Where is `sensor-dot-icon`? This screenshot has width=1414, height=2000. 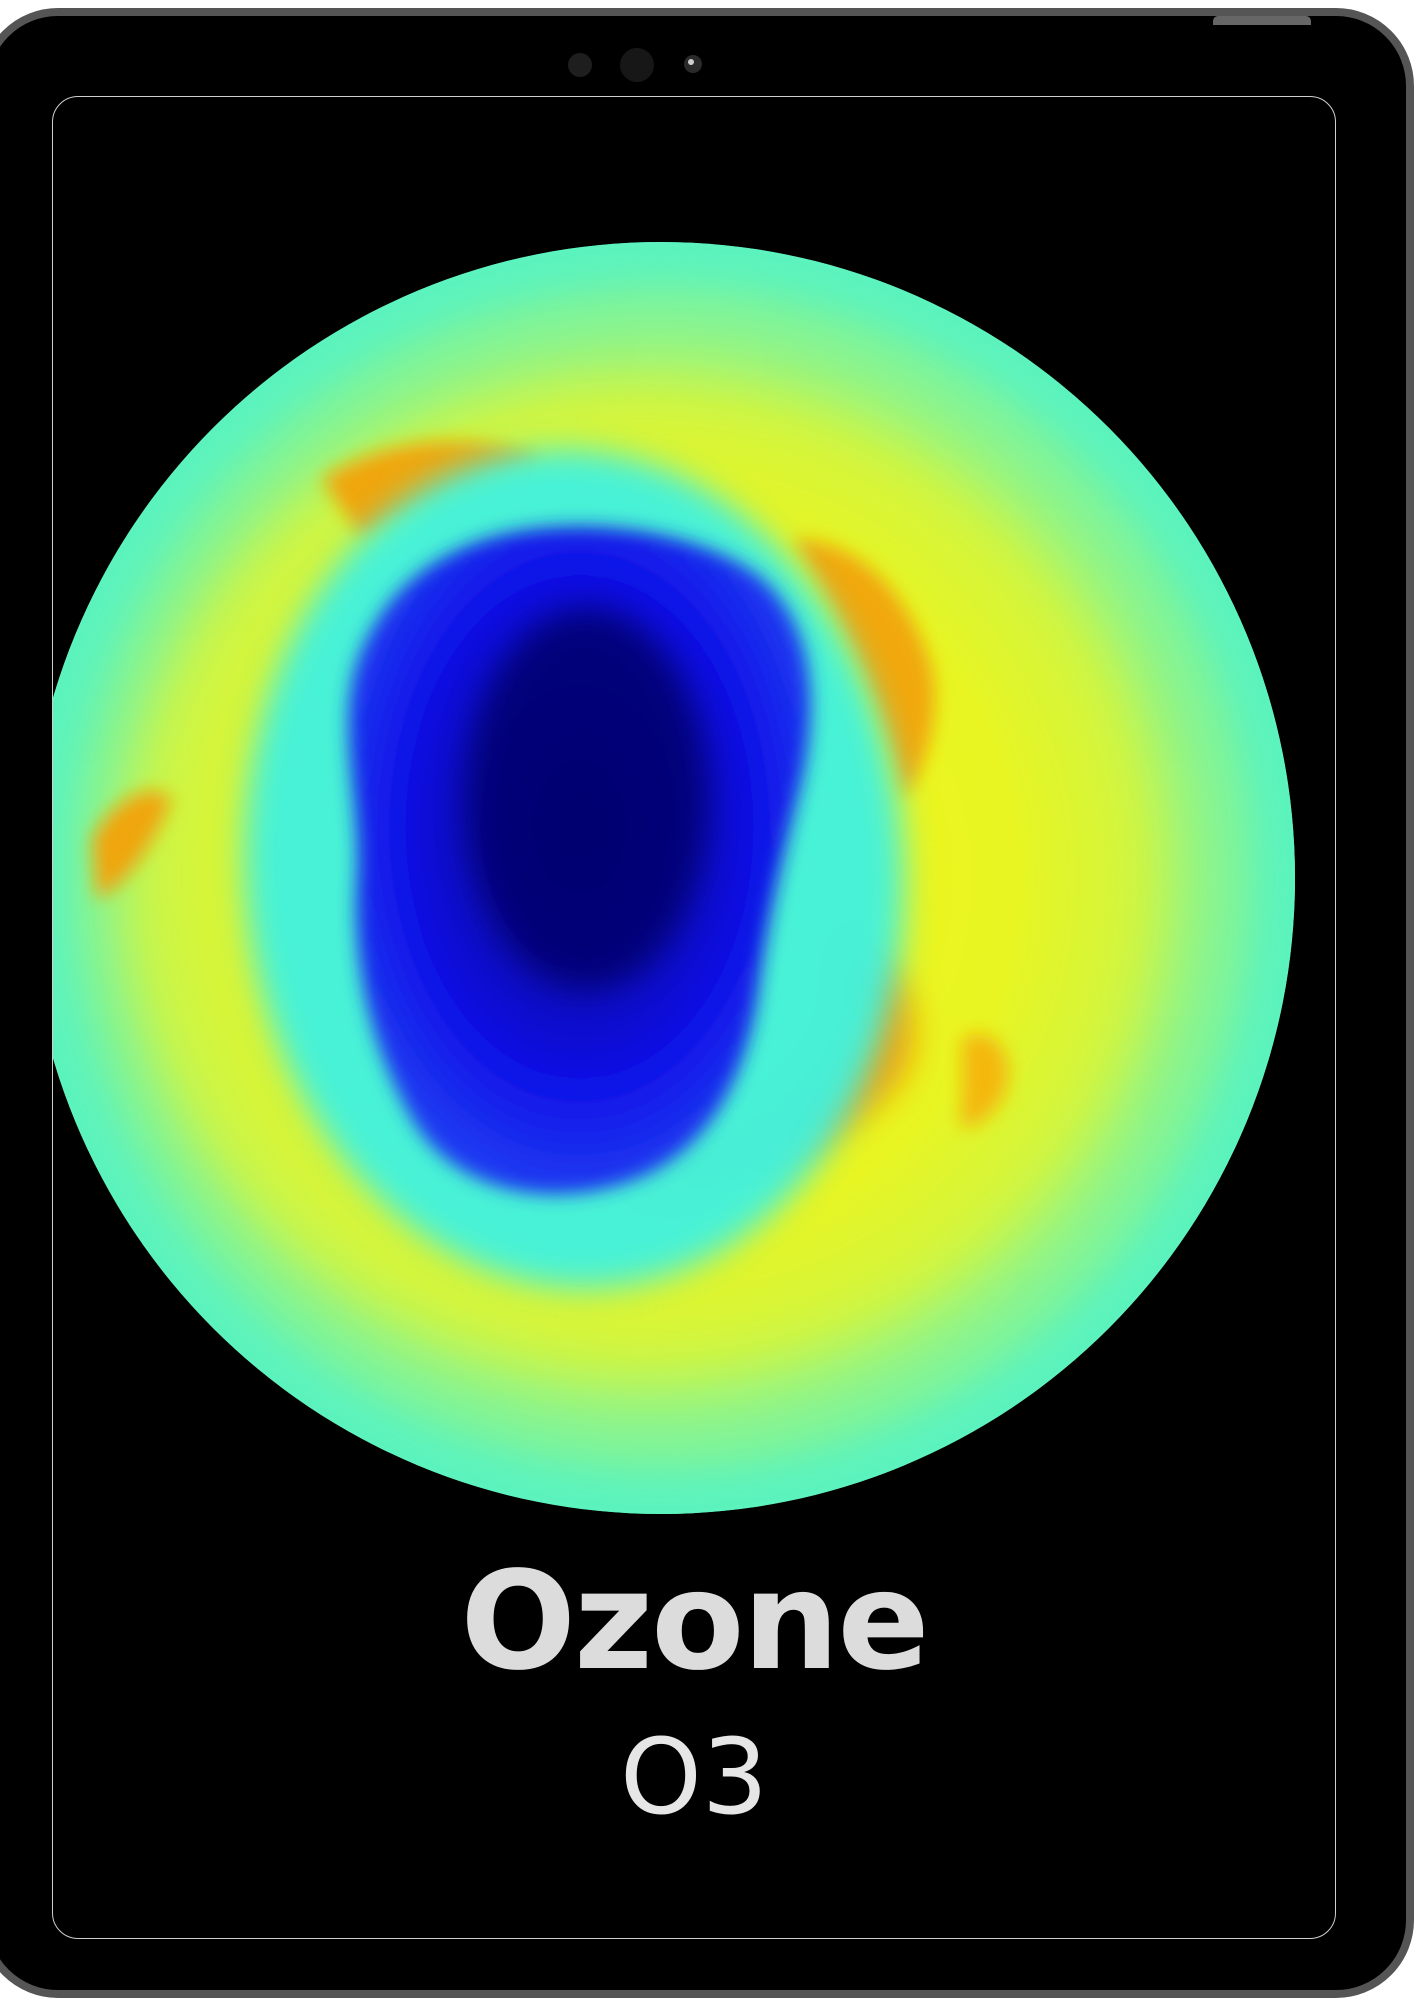 sensor-dot-icon is located at coordinates (580, 65).